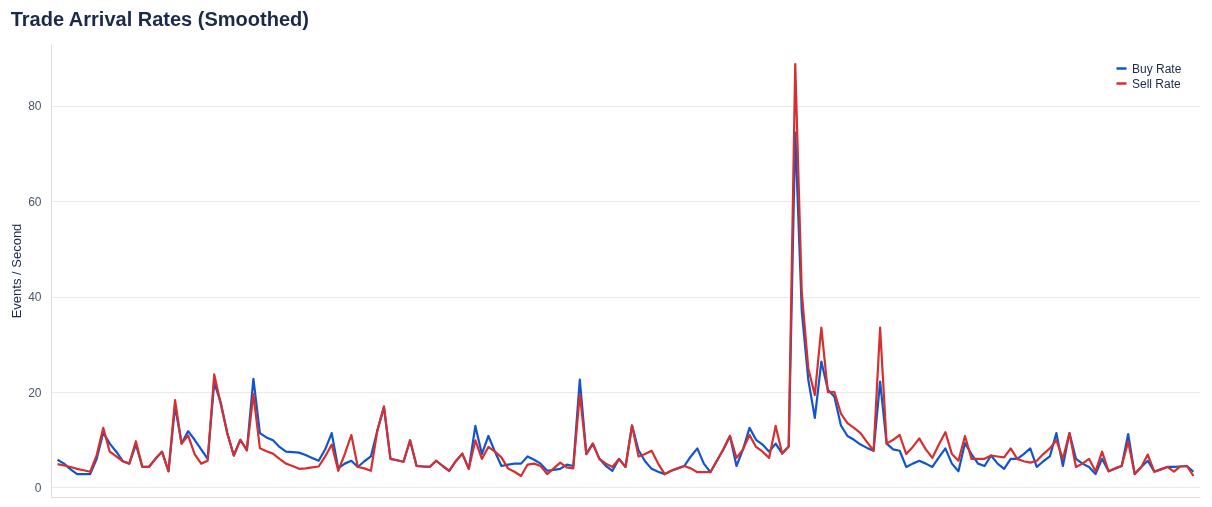 The width and height of the screenshot is (1212, 507). Describe the element at coordinates (35, 201) in the screenshot. I see `y-tick-label: 60` at that location.